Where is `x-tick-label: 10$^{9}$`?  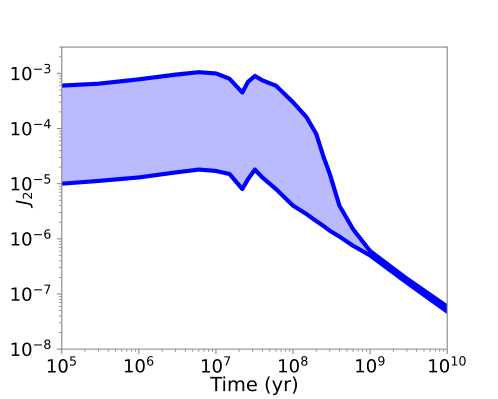 x-tick-label: 10$^{9}$ is located at coordinates (370, 364).